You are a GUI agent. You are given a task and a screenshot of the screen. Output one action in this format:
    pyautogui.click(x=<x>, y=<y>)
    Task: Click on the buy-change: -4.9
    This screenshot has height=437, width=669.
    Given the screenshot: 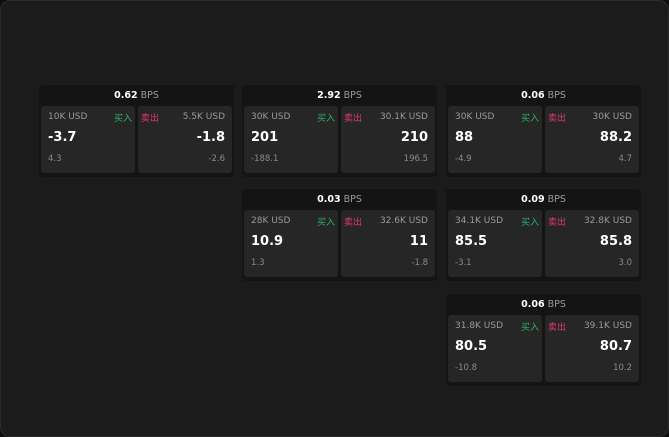 What is the action you would take?
    pyautogui.click(x=463, y=159)
    